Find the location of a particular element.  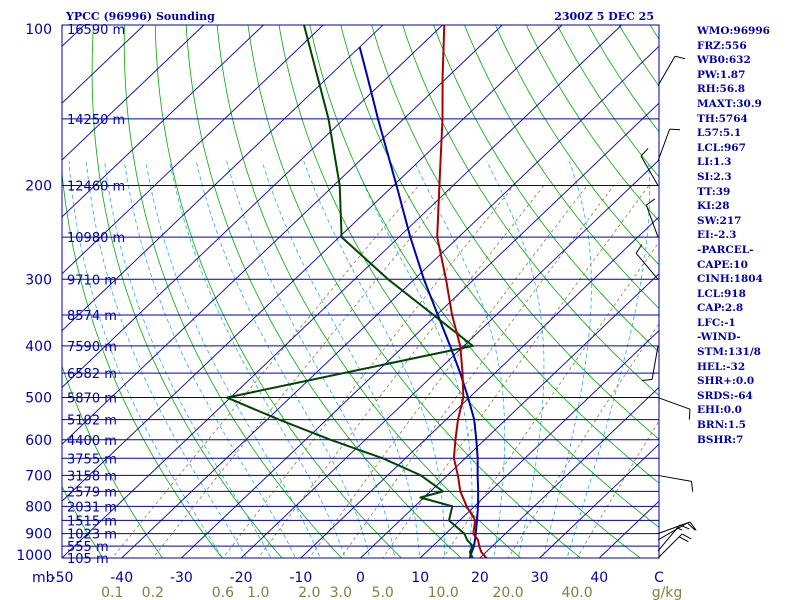

pressure-tick-label: 500 is located at coordinates (38, 399).